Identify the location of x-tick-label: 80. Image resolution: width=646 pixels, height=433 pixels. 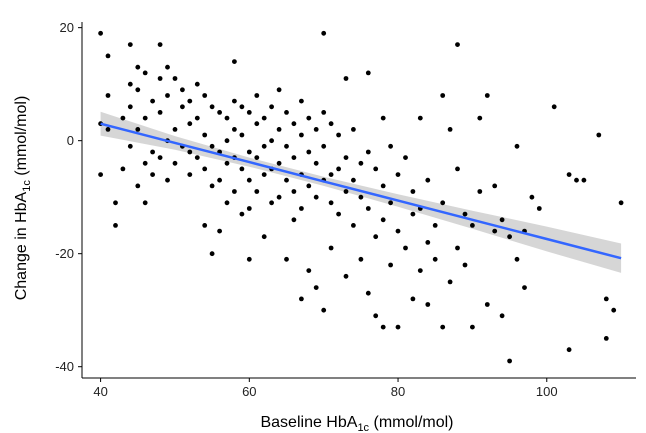
(398, 391).